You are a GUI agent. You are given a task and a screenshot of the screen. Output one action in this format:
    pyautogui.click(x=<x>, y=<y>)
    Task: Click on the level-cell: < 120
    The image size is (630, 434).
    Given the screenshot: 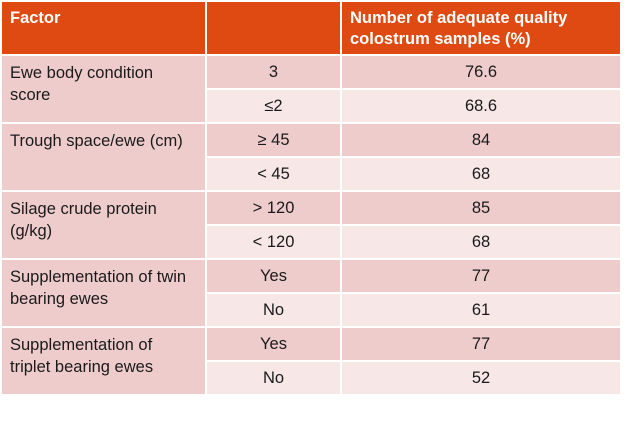 What is the action you would take?
    pyautogui.click(x=273, y=242)
    